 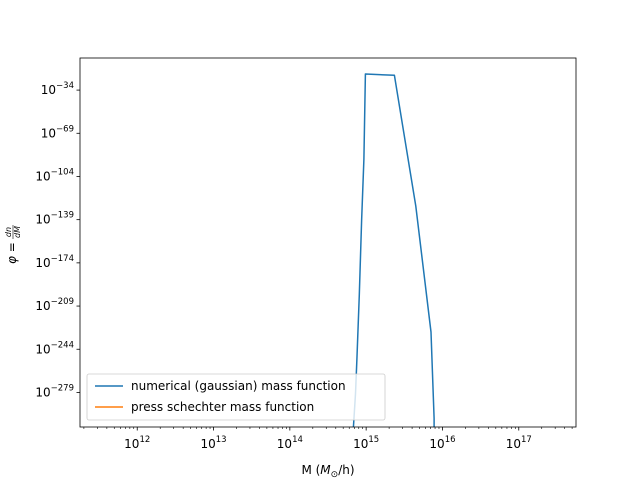 I want to click on y-tick-exponent: −209, so click(x=62, y=302).